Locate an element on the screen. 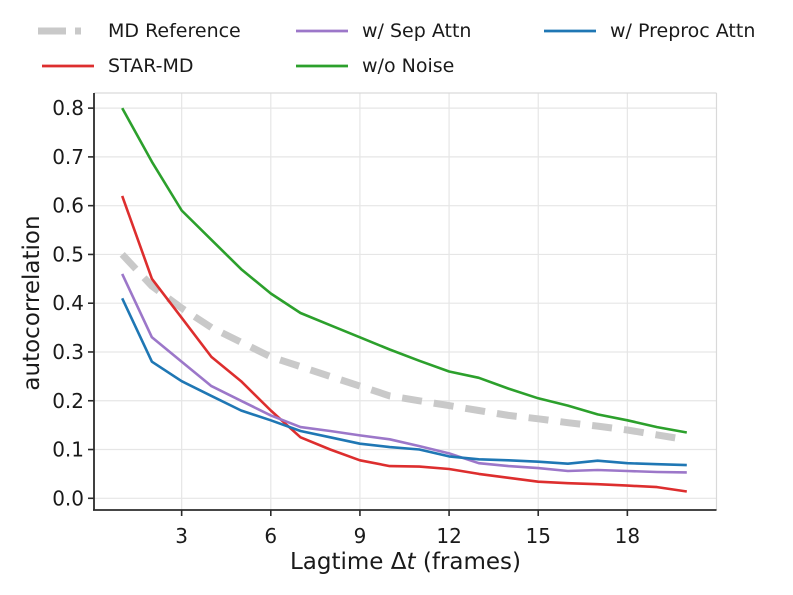 This screenshot has width=793, height=595. legend-label: w/o Noise is located at coordinates (408, 66).